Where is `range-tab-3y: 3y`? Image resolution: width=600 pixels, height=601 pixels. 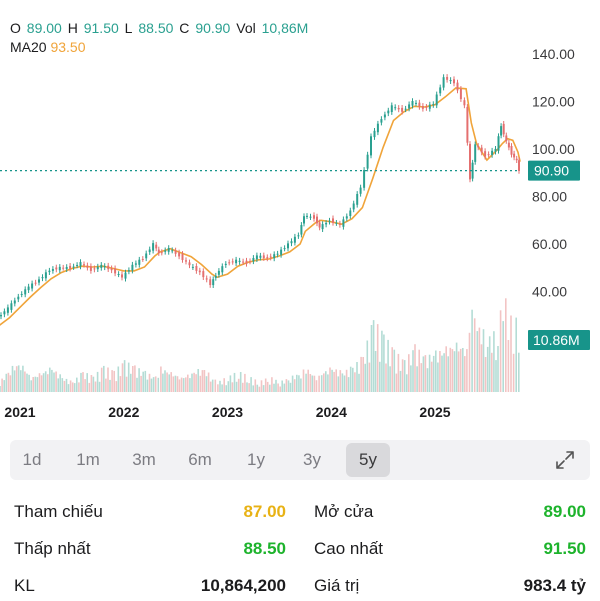 range-tab-3y: 3y is located at coordinates (312, 459).